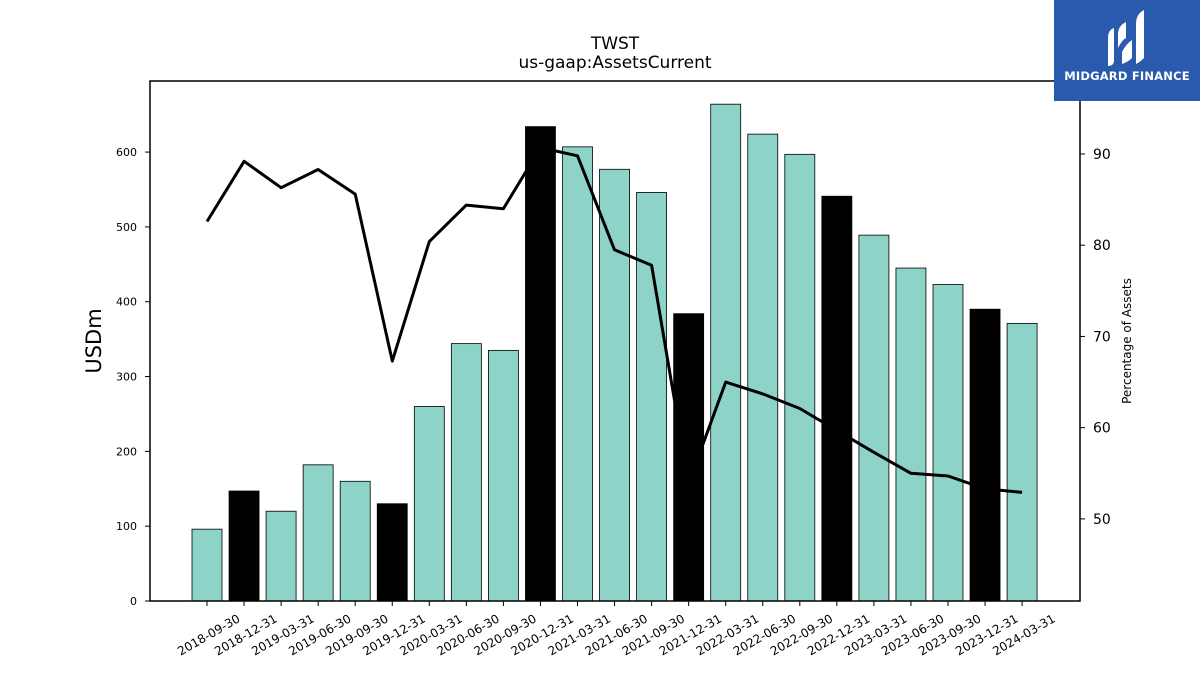 This screenshot has height=675, width=1200. Describe the element at coordinates (133, 601) in the screenshot. I see `y-tick-label: 0` at that location.